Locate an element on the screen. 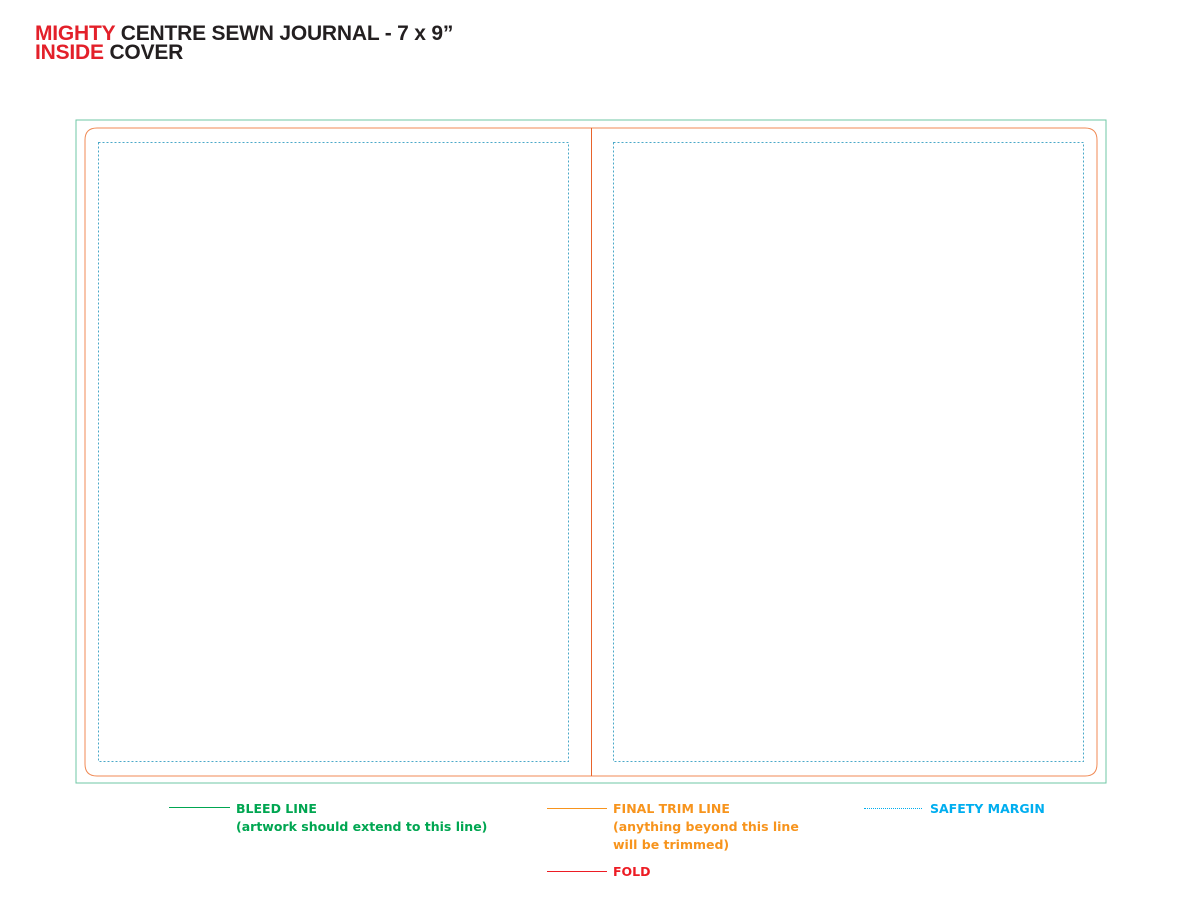  trim-line-swatch is located at coordinates (577, 808).